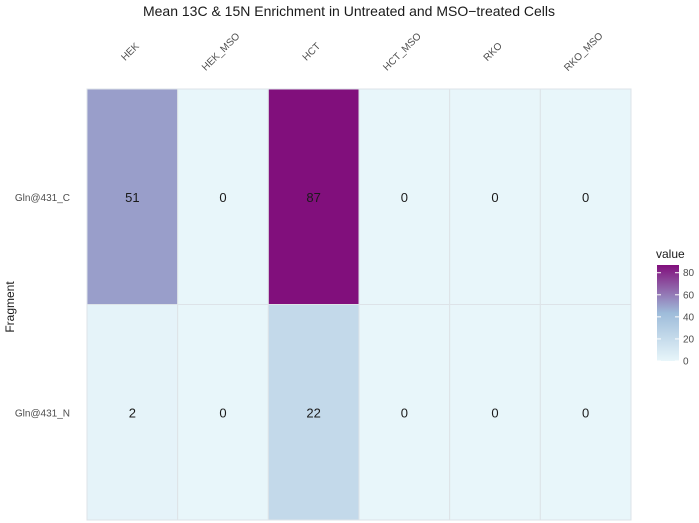 Image resolution: width=699 pixels, height=523 pixels. I want to click on legend-ticks: 0 20 40 60 80, so click(676, 318).